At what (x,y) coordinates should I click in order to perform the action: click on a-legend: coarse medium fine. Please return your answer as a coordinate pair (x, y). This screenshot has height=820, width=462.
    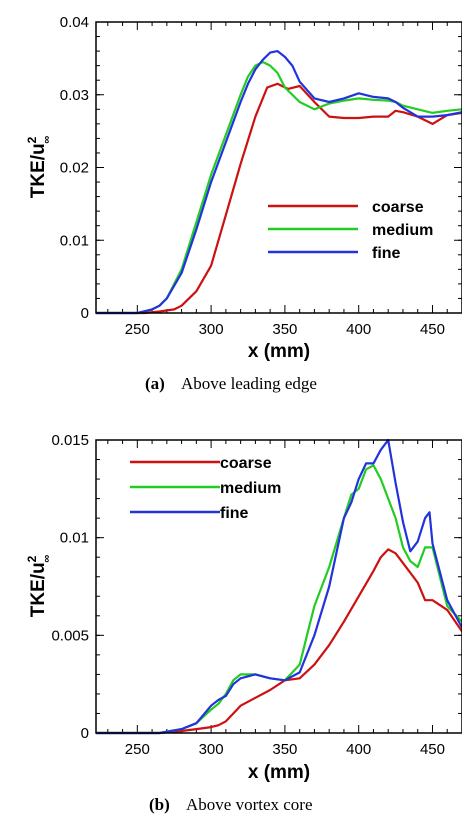
    Looking at the image, I should click on (350, 230).